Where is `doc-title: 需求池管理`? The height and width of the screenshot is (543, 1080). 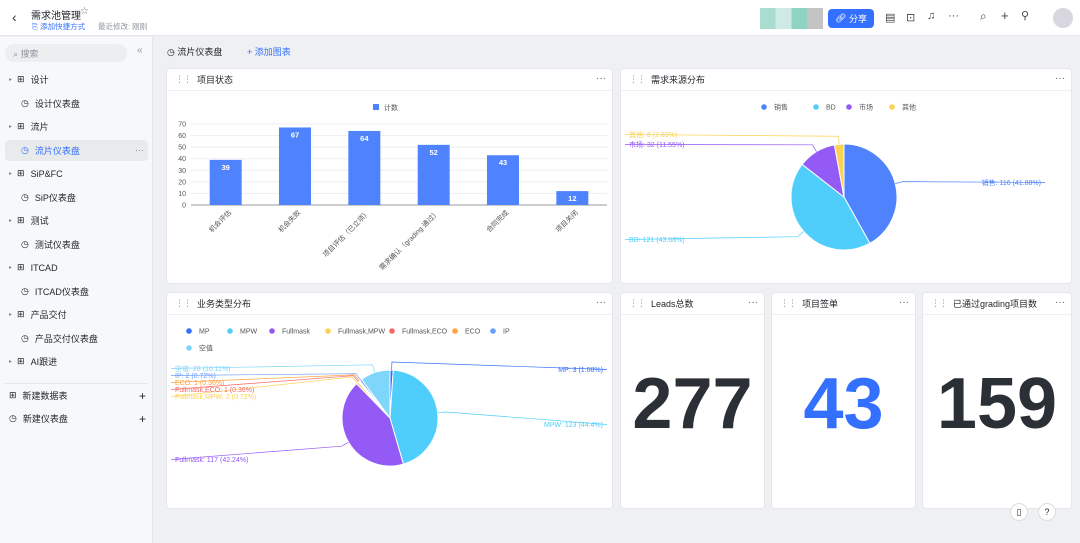
doc-title: 需求池管理 is located at coordinates (56, 16).